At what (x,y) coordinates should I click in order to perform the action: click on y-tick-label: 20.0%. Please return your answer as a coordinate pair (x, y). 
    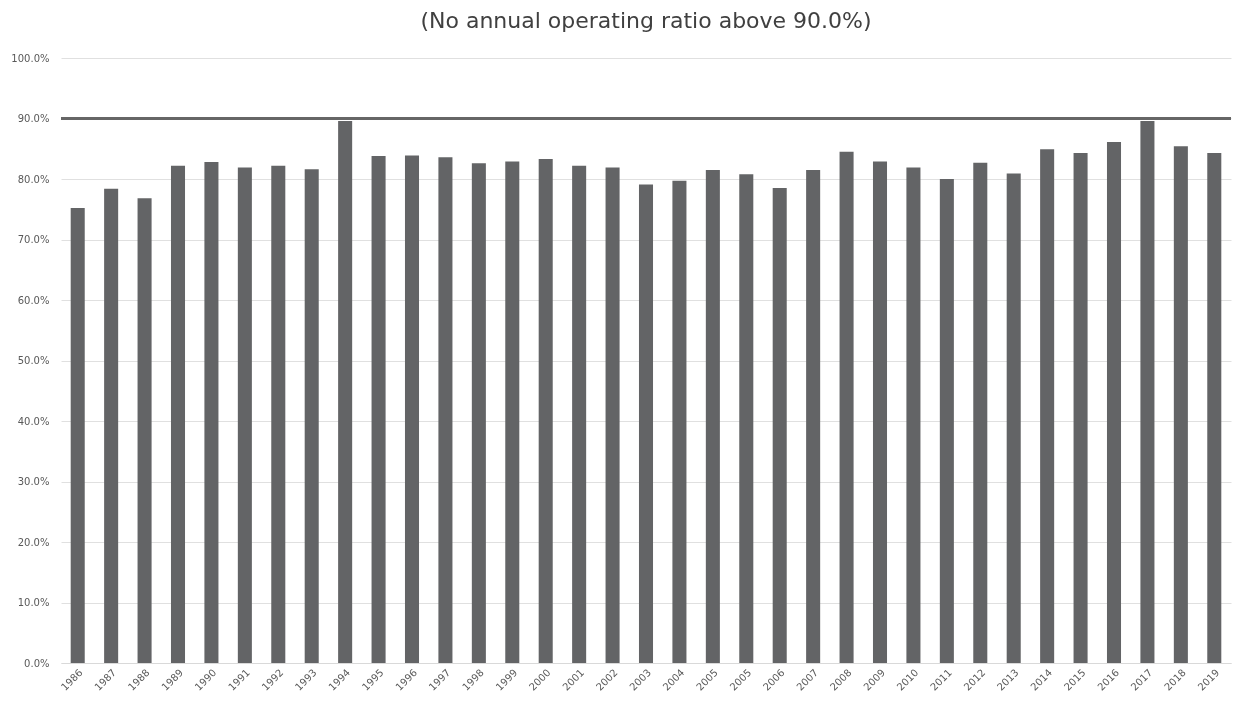
    Looking at the image, I should click on (33, 542).